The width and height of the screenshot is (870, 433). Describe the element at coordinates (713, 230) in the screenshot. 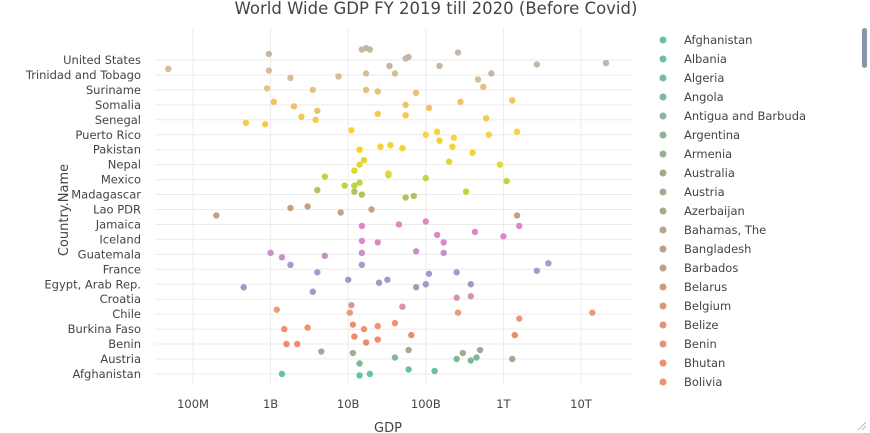

I see `legend-item: Bahamas, The` at that location.